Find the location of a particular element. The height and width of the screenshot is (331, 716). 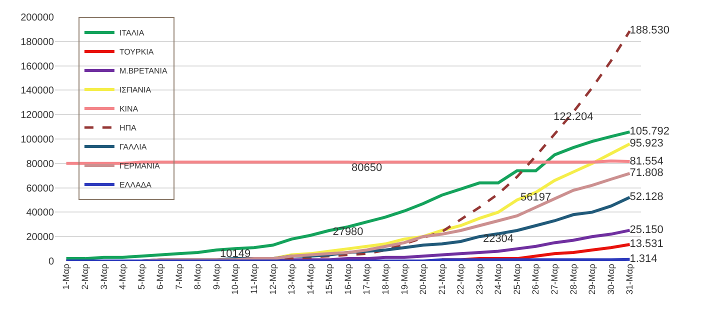

x-tick-label: 10-Μαρ is located at coordinates (235, 279).